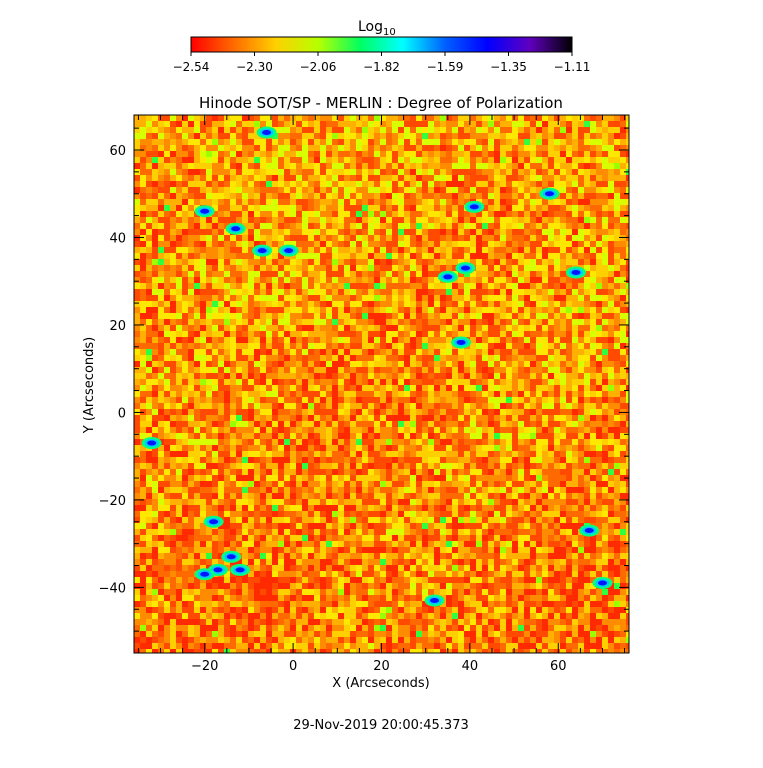  What do you see at coordinates (204, 666) in the screenshot?
I see `x-tick-label: −20` at bounding box center [204, 666].